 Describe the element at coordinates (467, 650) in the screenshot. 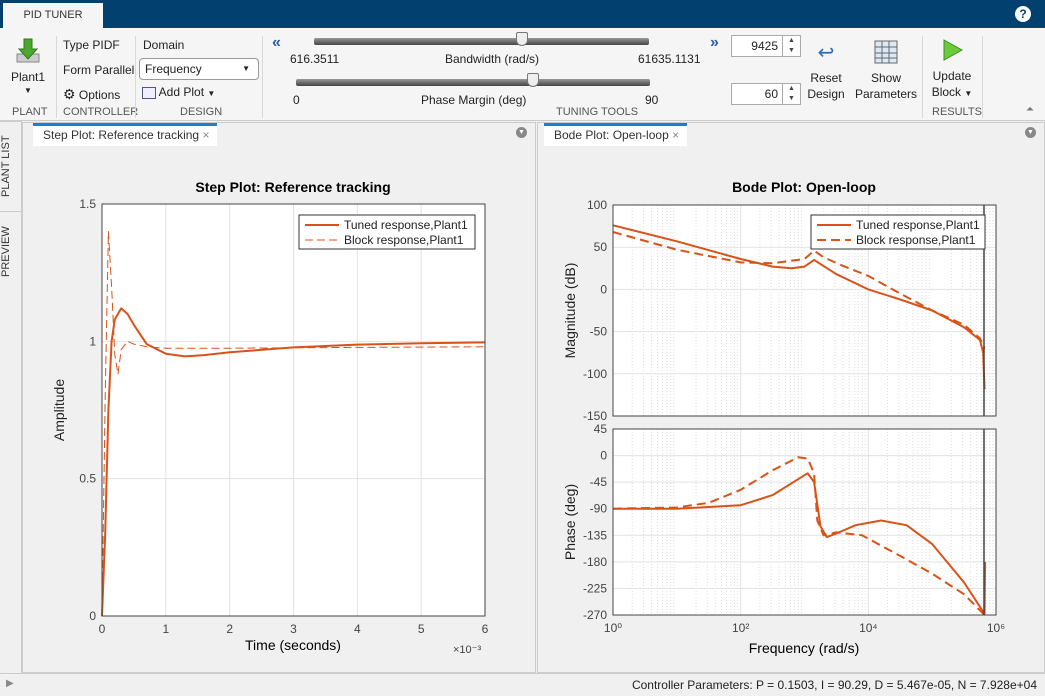

I see `x-axis-multiplier: ×10⁻³` at that location.